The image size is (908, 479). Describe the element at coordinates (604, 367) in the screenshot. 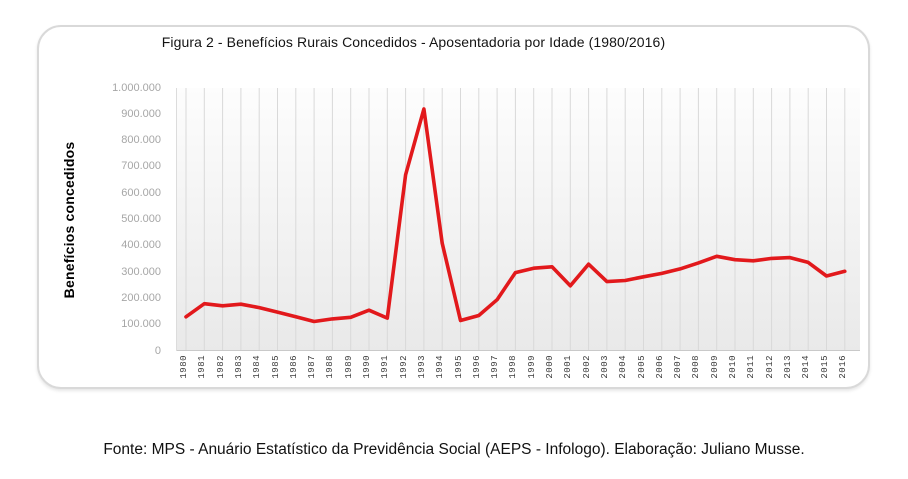

I see `x-tick-label: 2003` at that location.